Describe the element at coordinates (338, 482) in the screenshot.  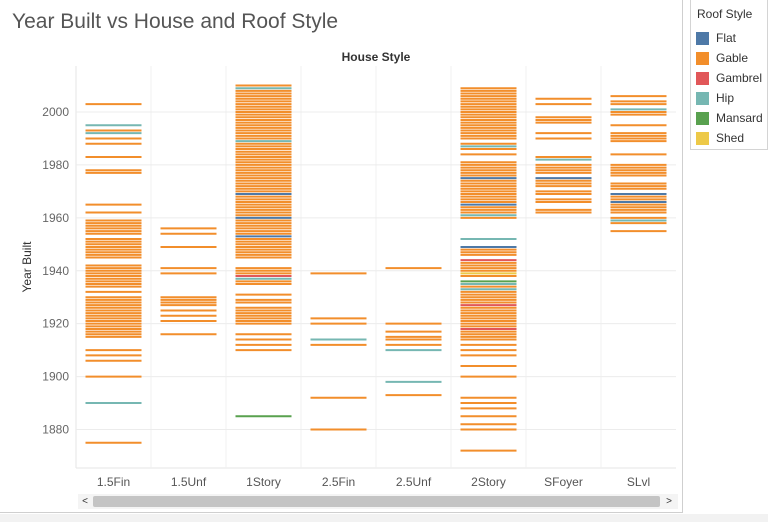
I see `x-category-label: 2.5Fin` at that location.